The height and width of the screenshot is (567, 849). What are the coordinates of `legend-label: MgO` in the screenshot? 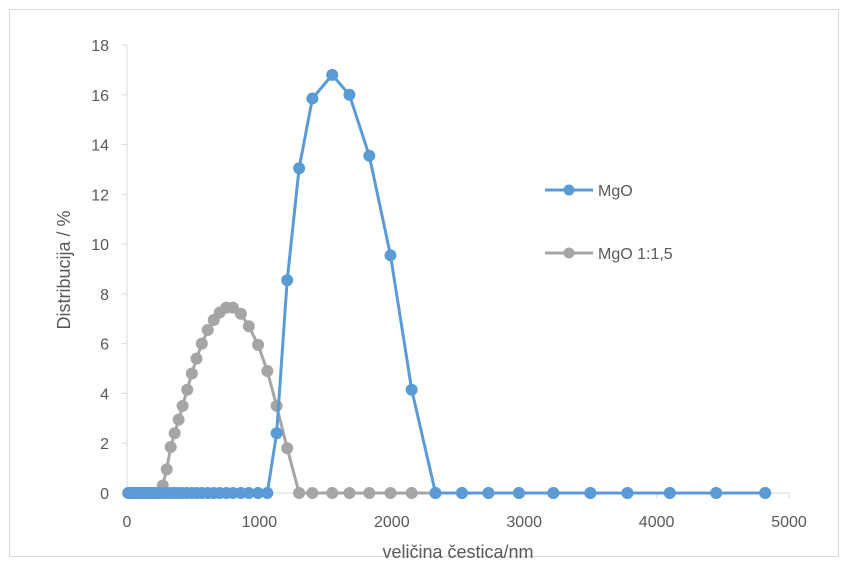 It's located at (615, 191).